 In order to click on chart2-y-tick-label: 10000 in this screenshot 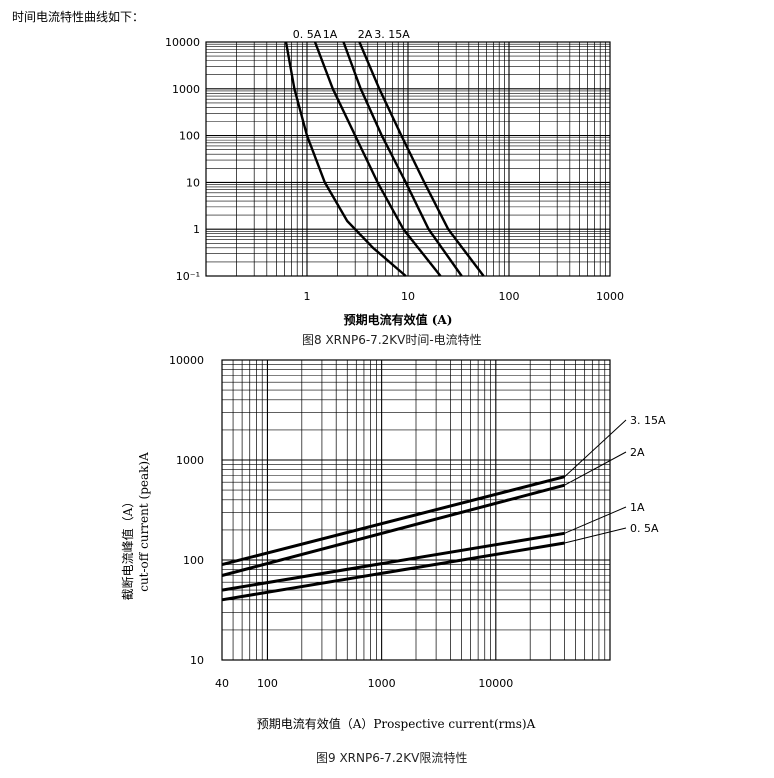, I will do `click(186, 360)`.